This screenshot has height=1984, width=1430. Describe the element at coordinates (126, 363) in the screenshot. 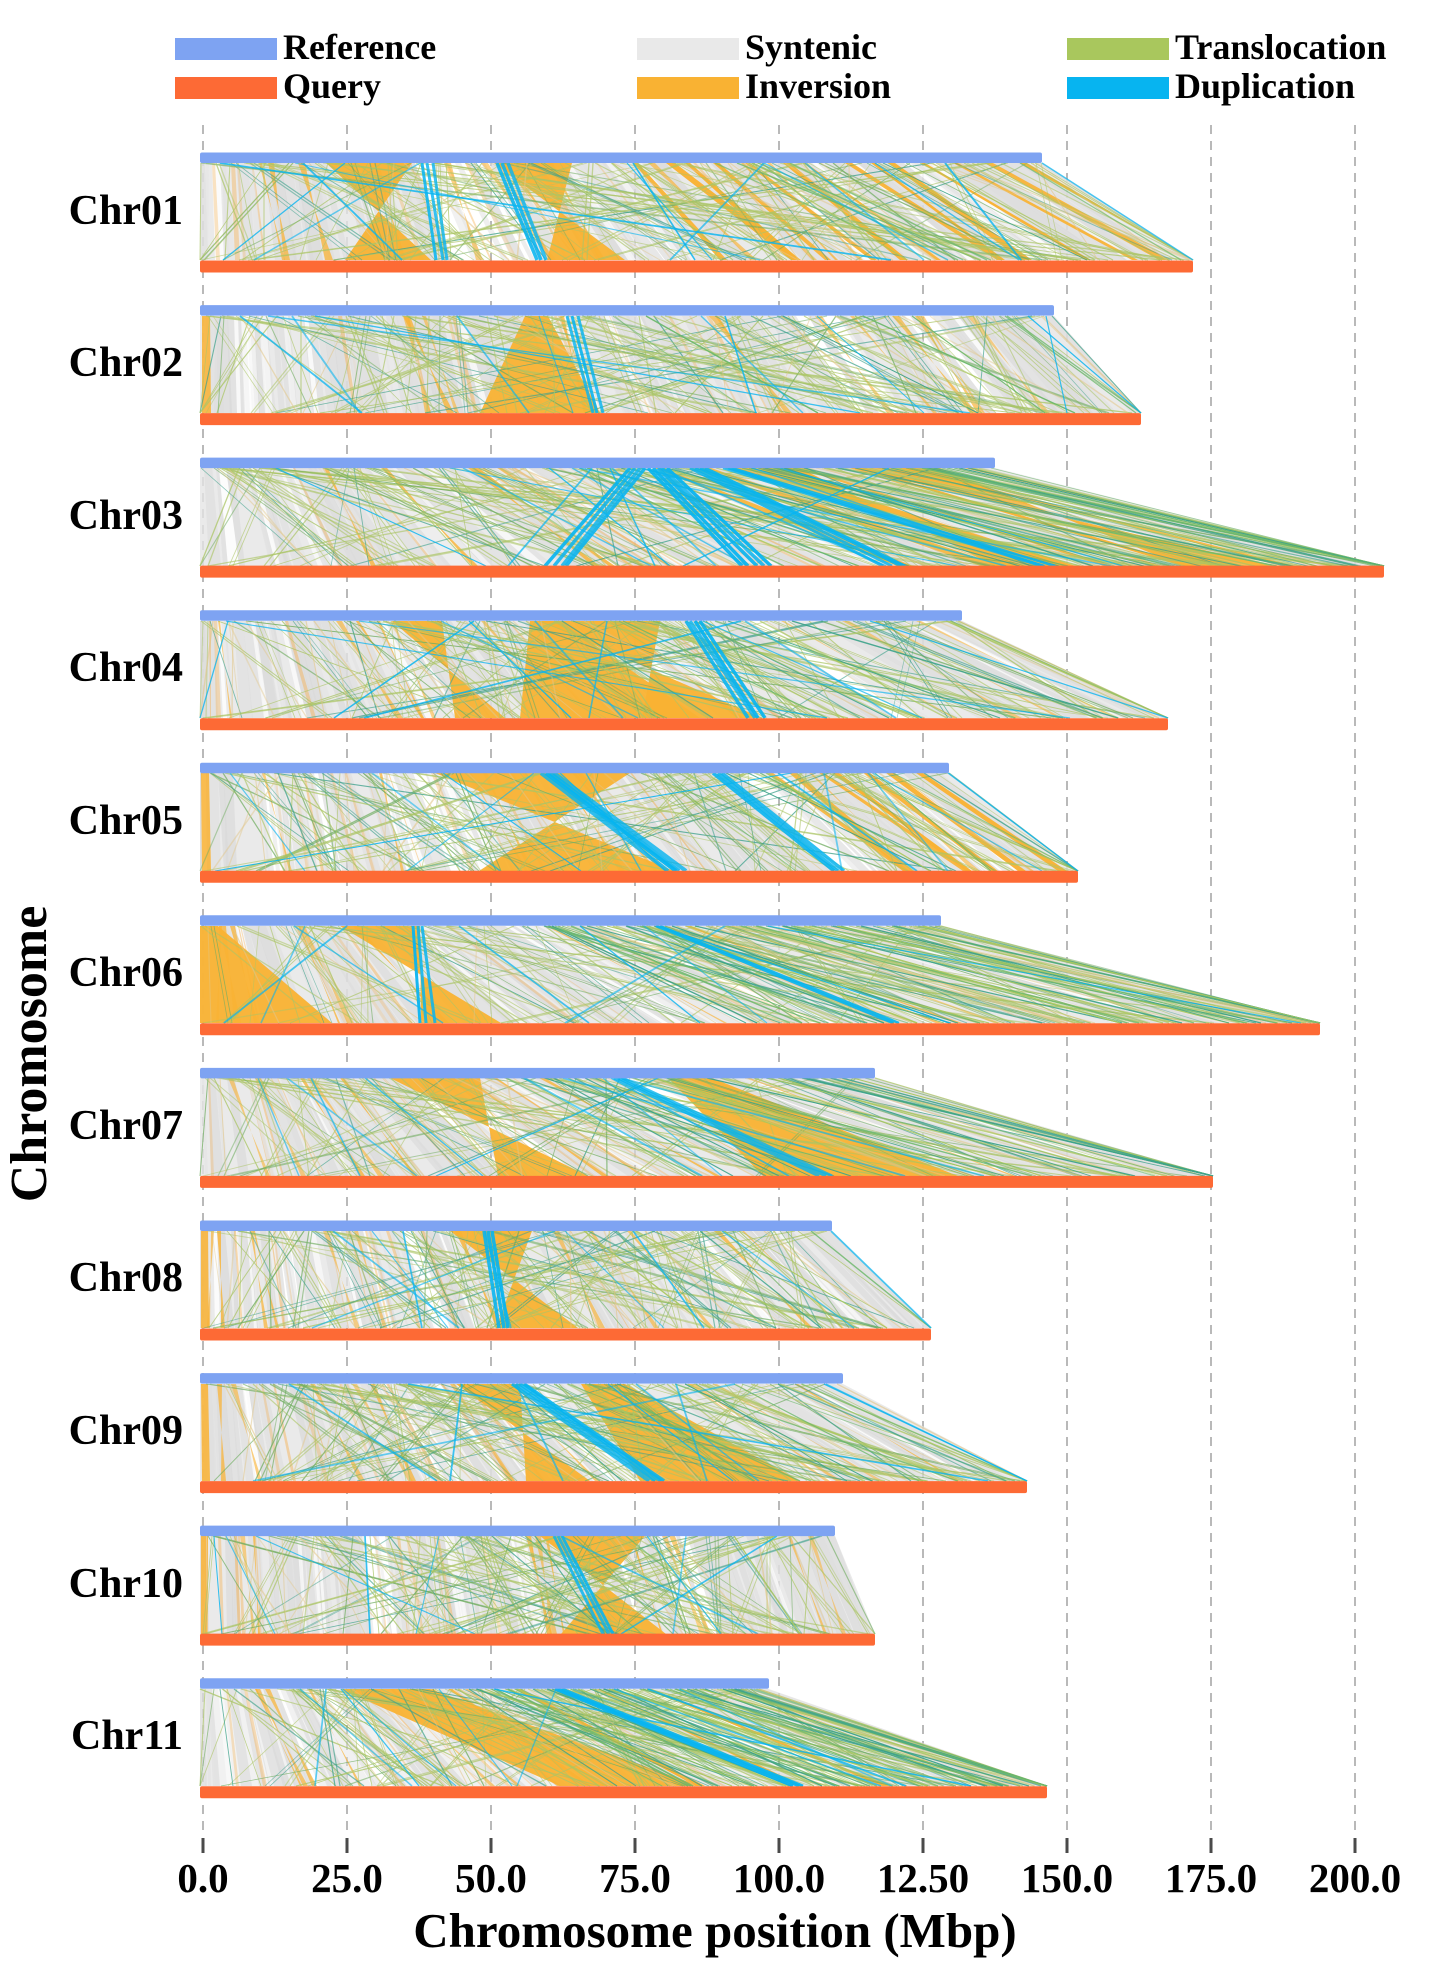

I see `svg-text: Chr02` at that location.